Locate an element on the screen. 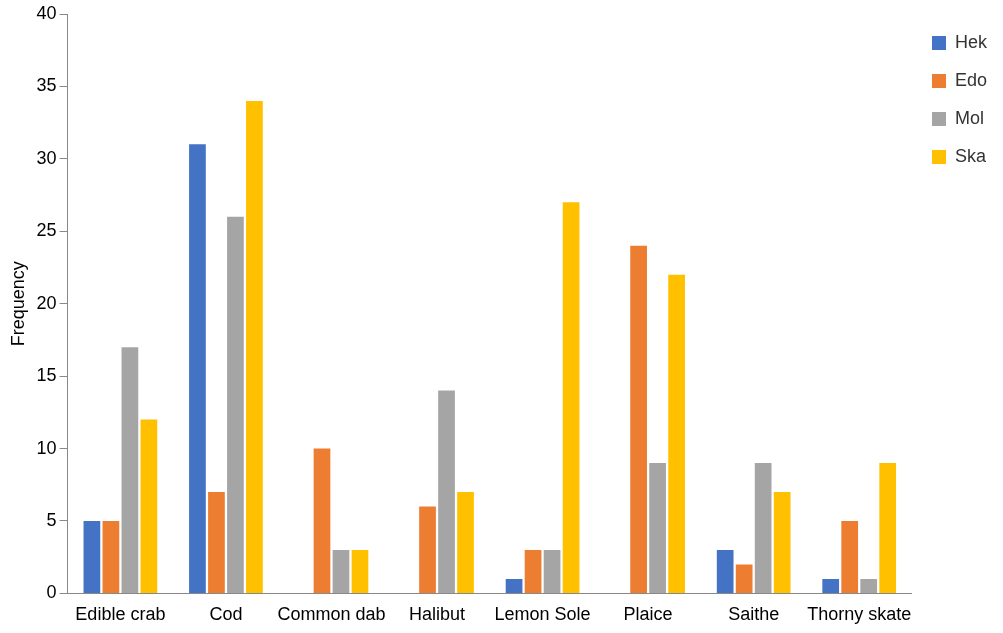  legend-label: Hek is located at coordinates (971, 41).